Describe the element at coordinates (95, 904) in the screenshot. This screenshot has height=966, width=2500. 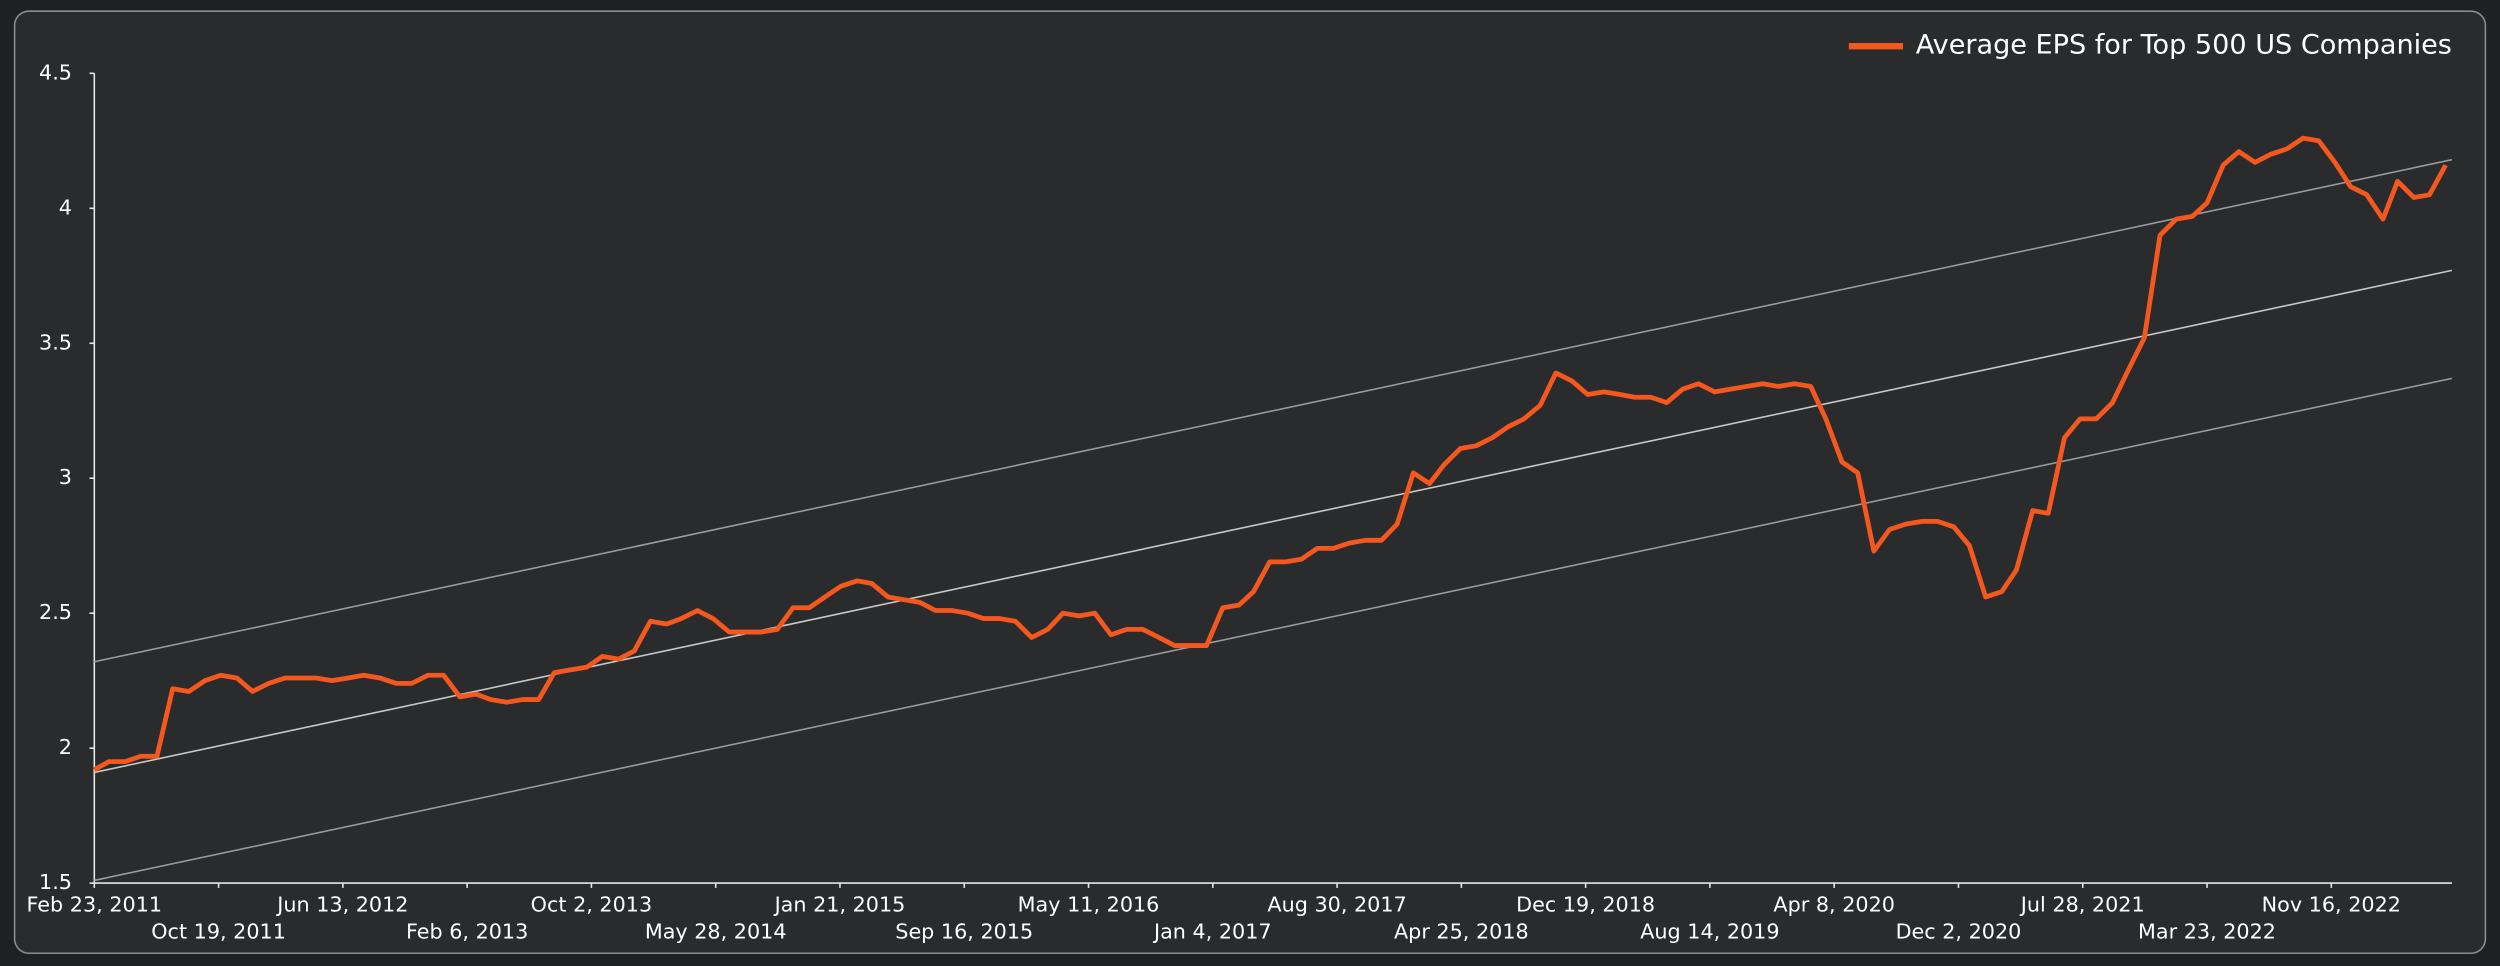
I see `x-tick-label: Feb 23, 2011` at that location.